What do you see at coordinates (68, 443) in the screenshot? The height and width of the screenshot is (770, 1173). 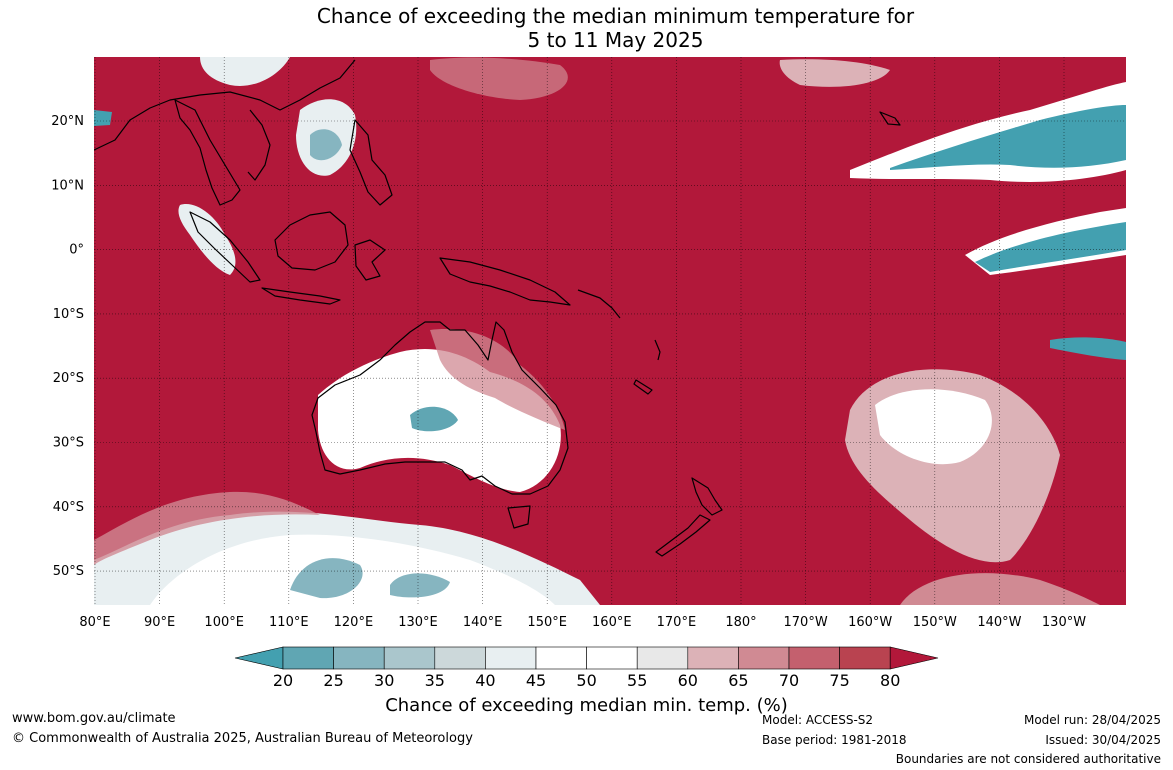 I see `latitude-label: 30°S` at bounding box center [68, 443].